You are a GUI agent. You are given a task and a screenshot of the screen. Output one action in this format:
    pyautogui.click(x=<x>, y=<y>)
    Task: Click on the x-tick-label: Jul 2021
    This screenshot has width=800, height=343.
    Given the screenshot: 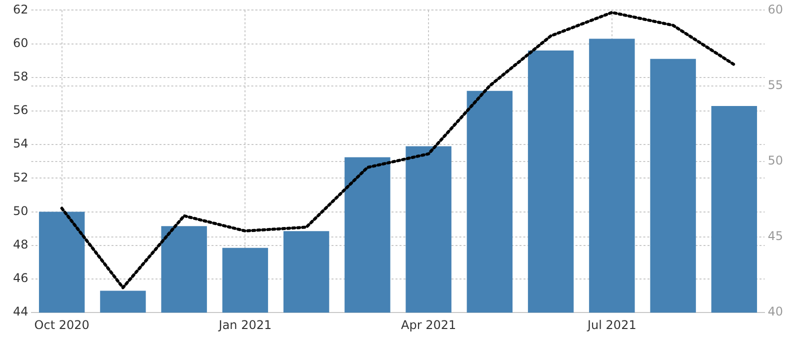 What is the action you would take?
    pyautogui.click(x=611, y=325)
    